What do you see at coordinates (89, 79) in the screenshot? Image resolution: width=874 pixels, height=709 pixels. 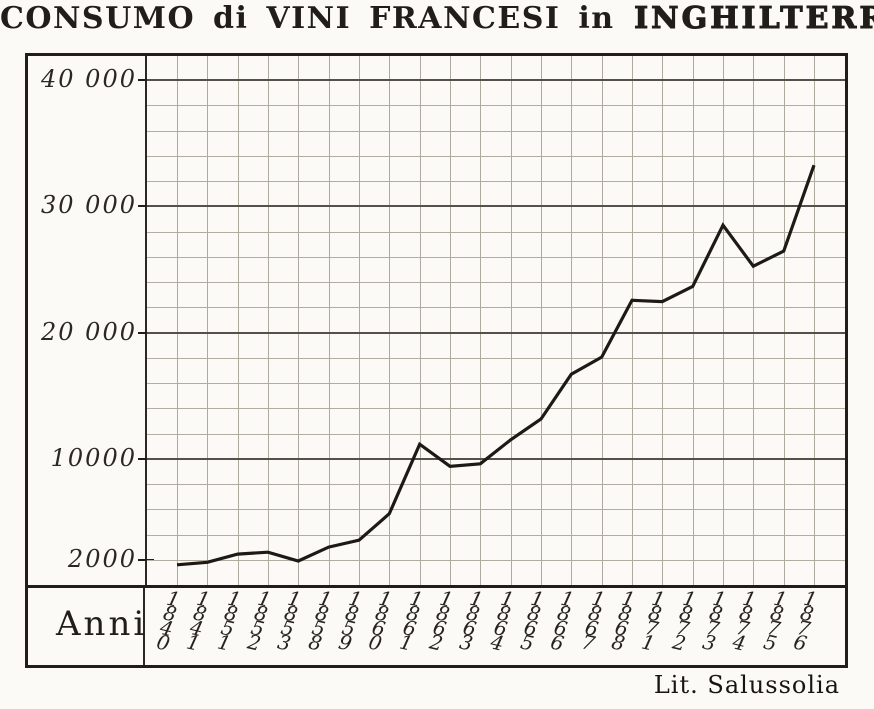 I see `y-tick-label: 40 000` at bounding box center [89, 79].